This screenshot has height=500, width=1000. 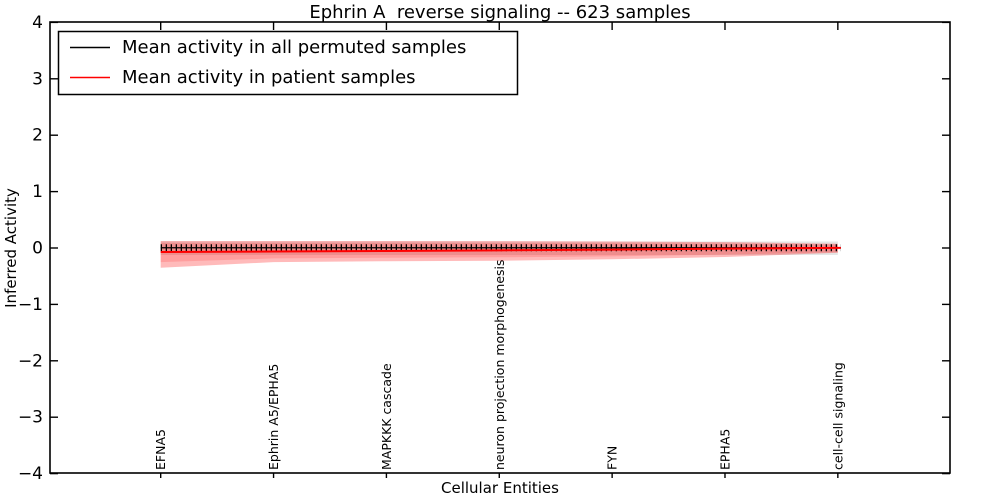 What do you see at coordinates (386, 416) in the screenshot?
I see `x-tick-label: MAPKKK cascade` at bounding box center [386, 416].